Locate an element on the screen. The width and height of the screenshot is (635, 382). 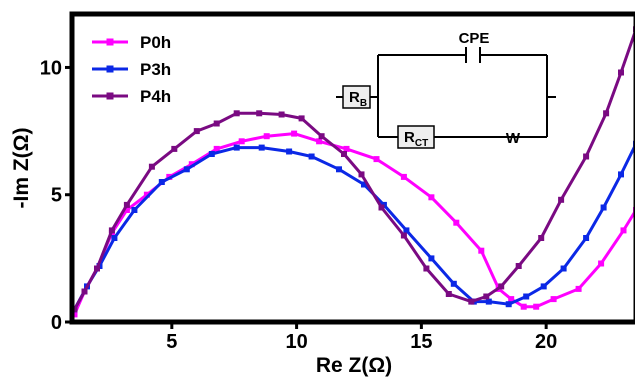
legend-marker-p3h is located at coordinates (110, 69).